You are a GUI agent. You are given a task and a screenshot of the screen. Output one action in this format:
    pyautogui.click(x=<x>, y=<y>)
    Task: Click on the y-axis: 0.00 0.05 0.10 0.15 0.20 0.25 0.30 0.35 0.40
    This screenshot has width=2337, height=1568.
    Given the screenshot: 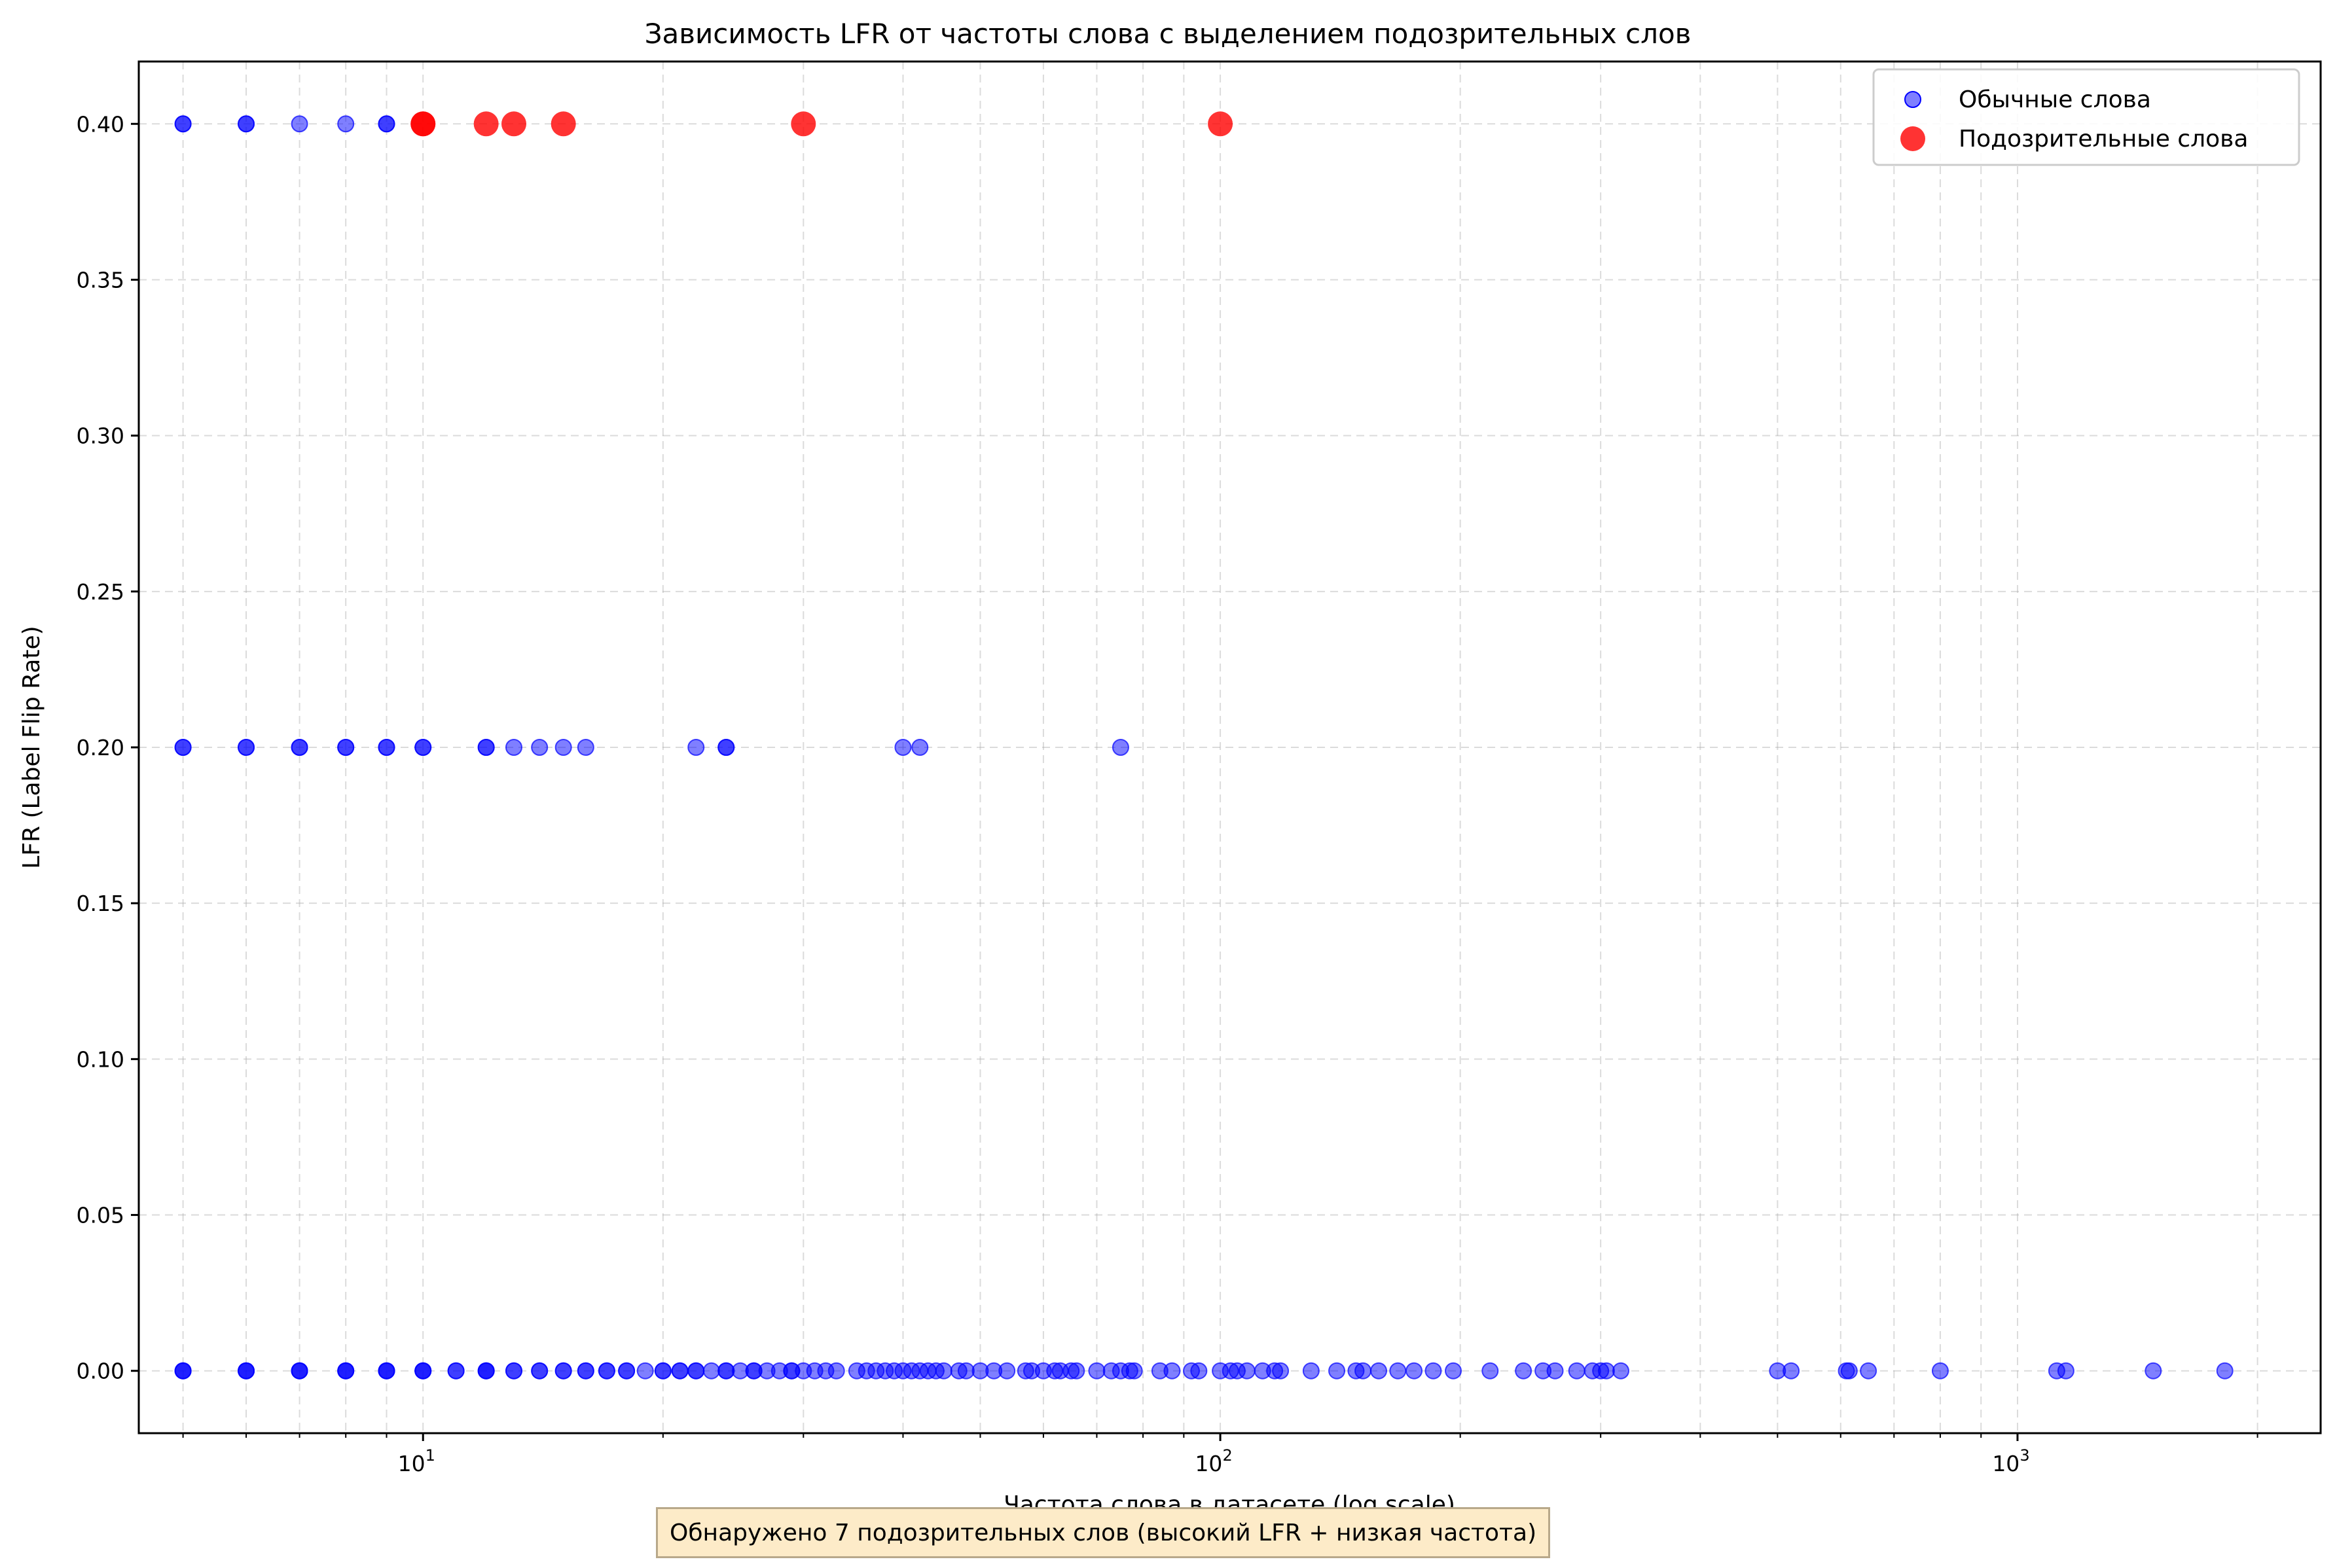 What is the action you would take?
    pyautogui.click(x=108, y=747)
    